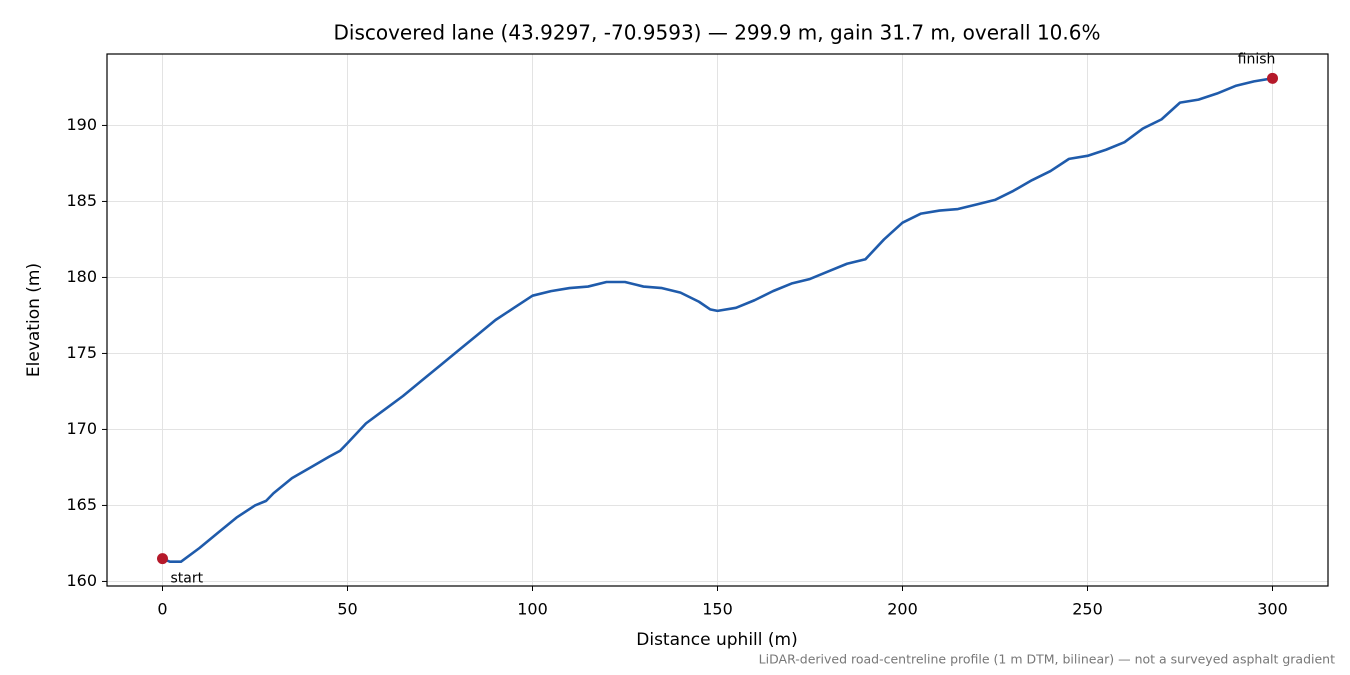 The height and width of the screenshot is (675, 1350). What do you see at coordinates (81, 504) in the screenshot?
I see `y-tick-label: 165` at bounding box center [81, 504].